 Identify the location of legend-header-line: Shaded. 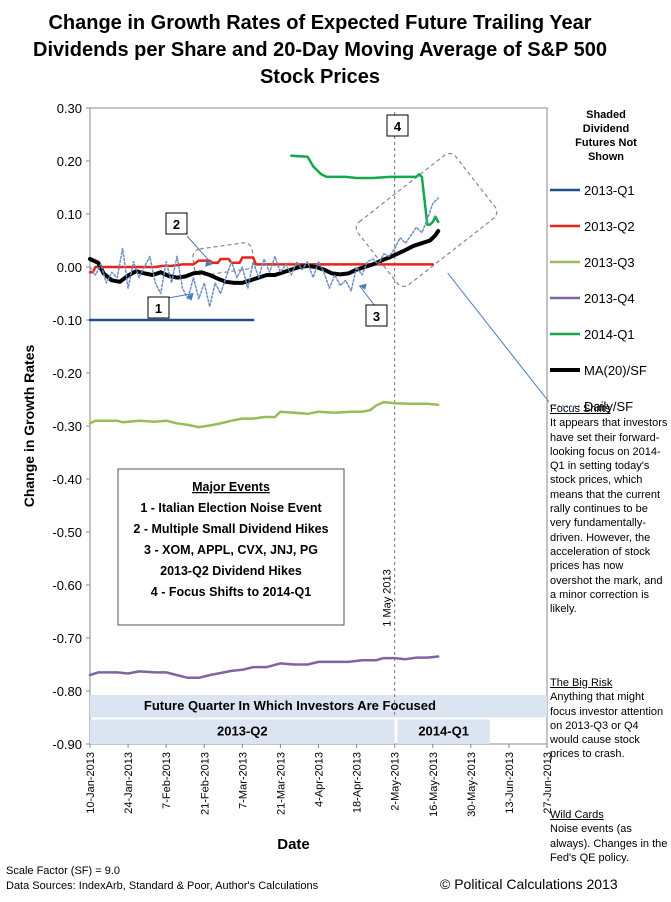
(606, 115).